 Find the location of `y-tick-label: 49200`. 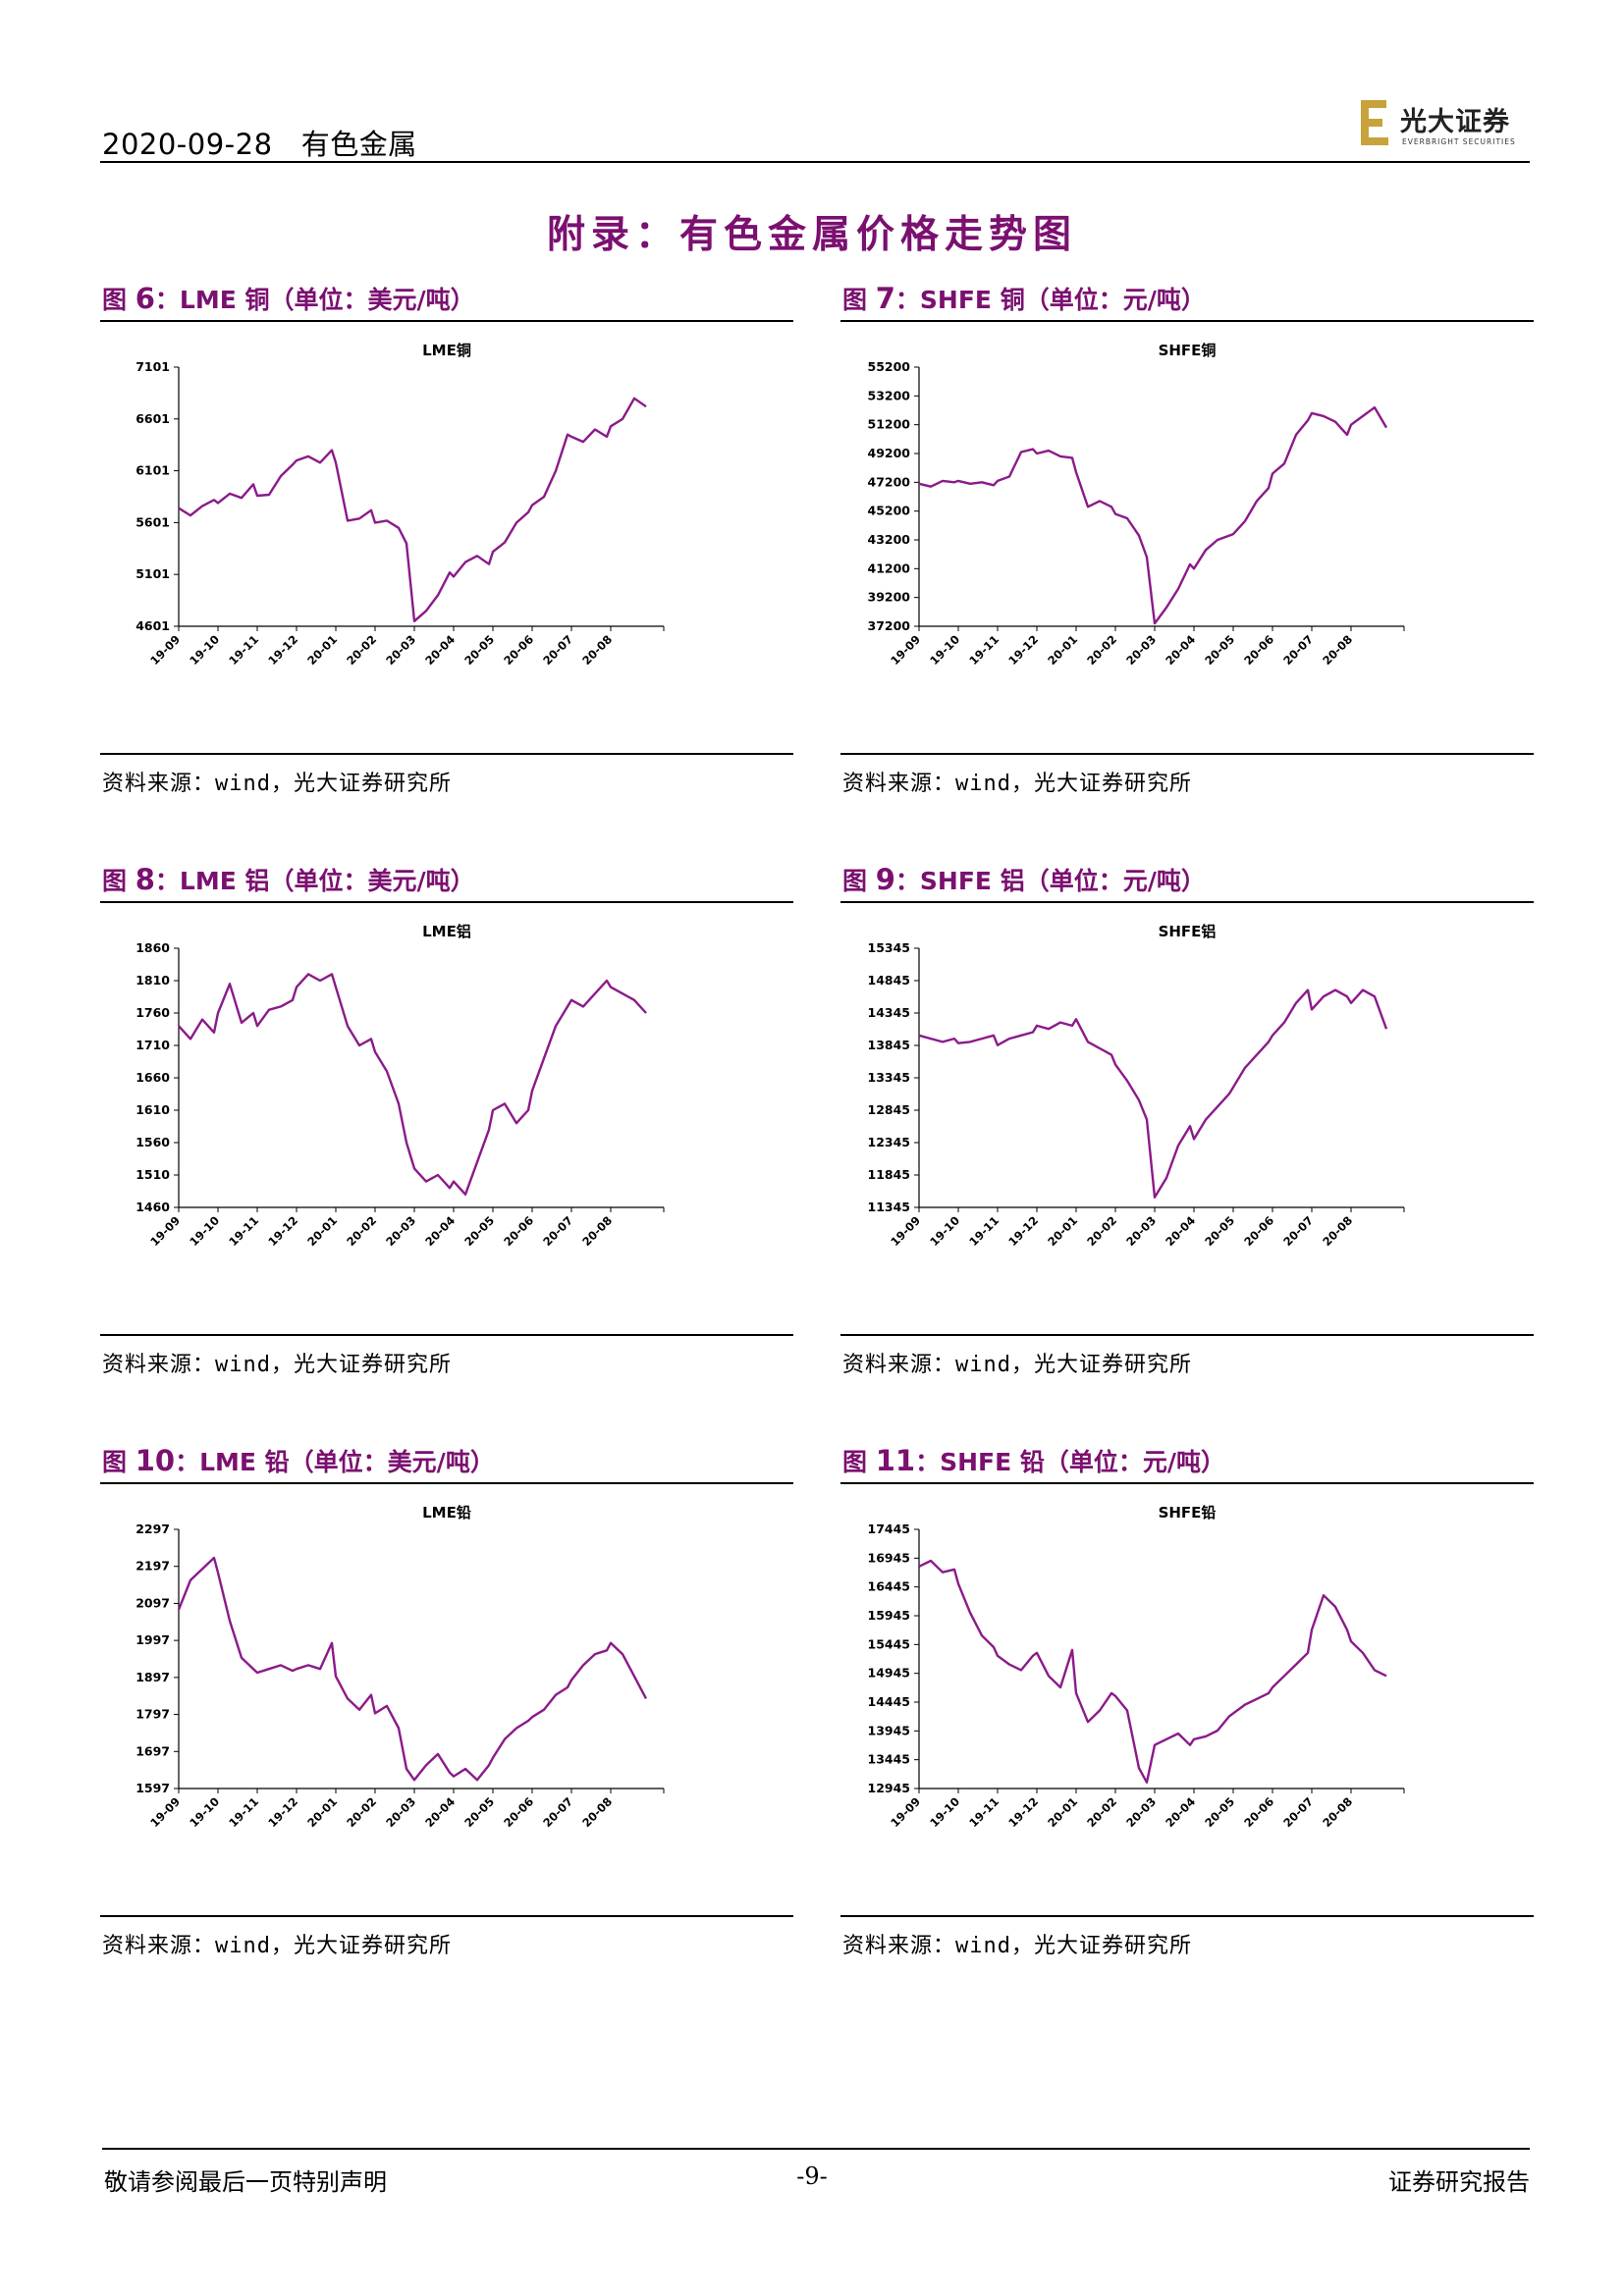

y-tick-label: 49200 is located at coordinates (889, 453).